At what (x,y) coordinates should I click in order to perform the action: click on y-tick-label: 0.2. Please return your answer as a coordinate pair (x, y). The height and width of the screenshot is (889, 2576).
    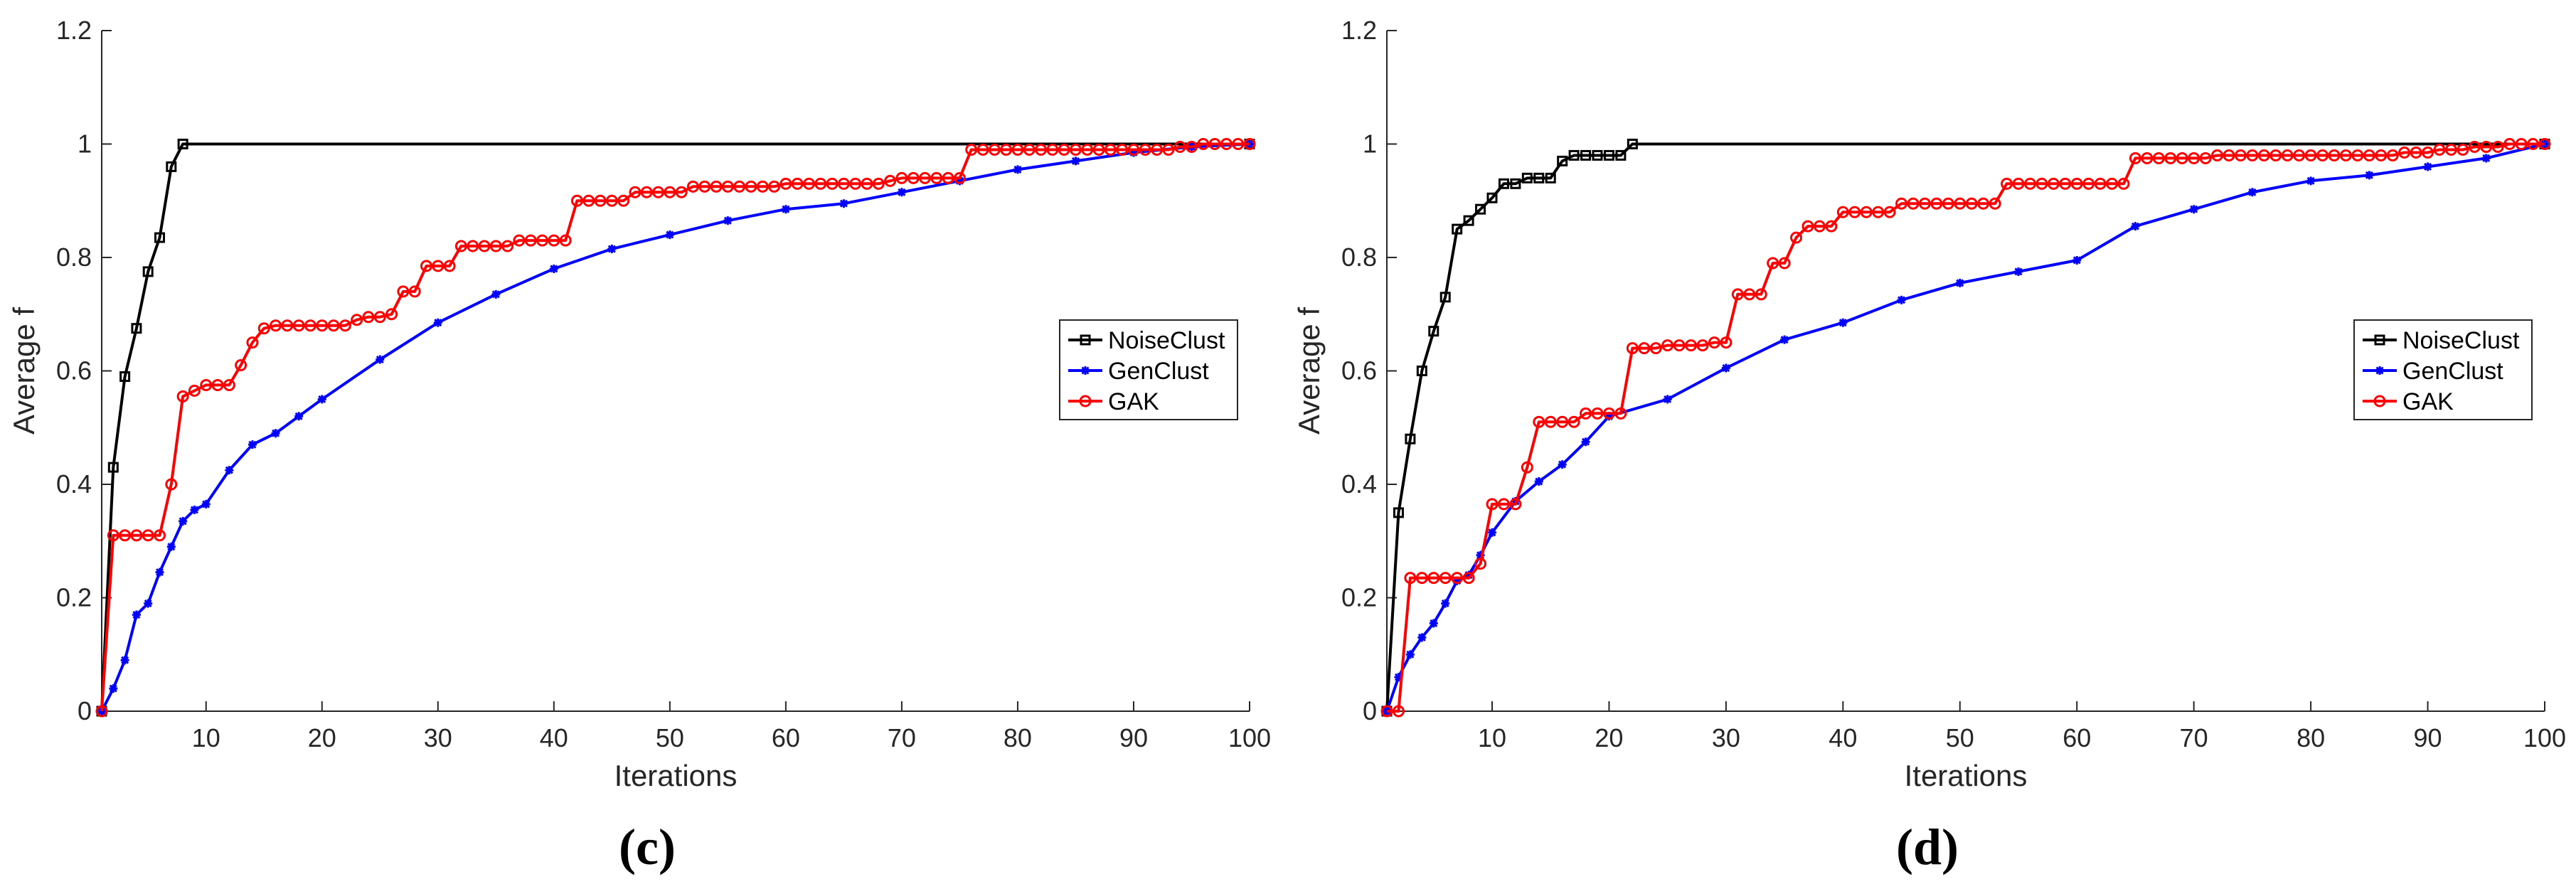
    Looking at the image, I should click on (74, 597).